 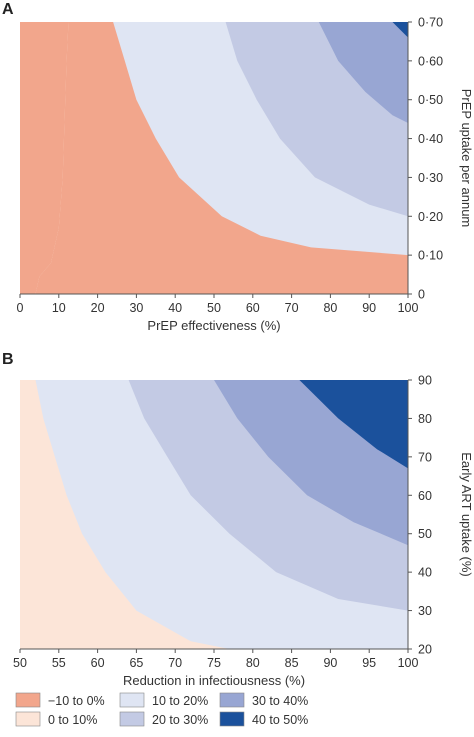 I want to click on y-tick-label: 50, so click(x=425, y=534).